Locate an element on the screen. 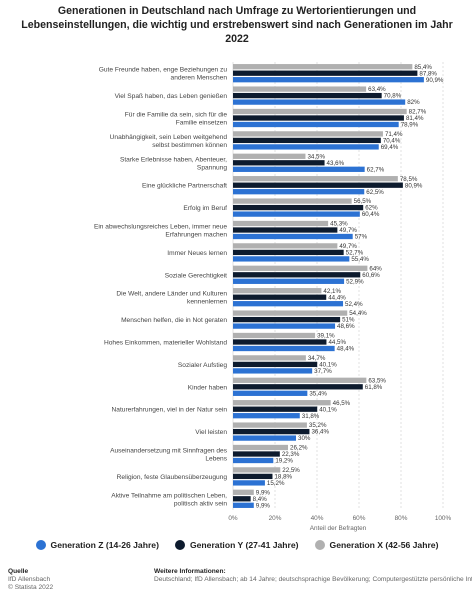  data-label: 60,4% is located at coordinates (371, 214).